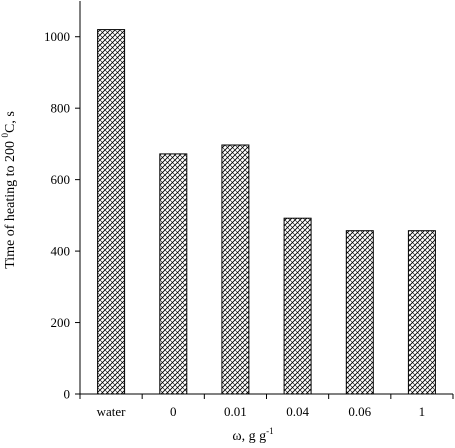  What do you see at coordinates (111, 212) in the screenshot?
I see `bar-water` at bounding box center [111, 212].